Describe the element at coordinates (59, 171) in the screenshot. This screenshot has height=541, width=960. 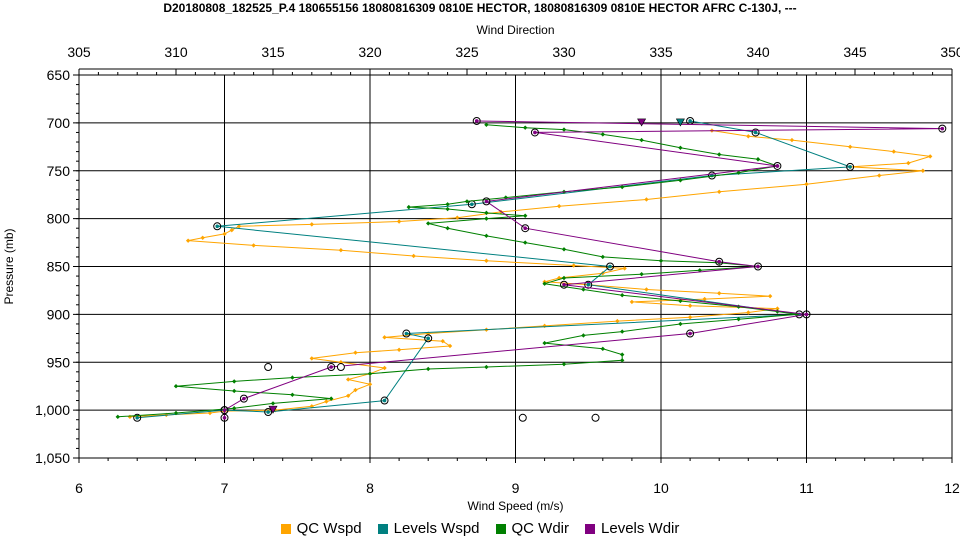
I see `y-tick-label: 750` at that location.